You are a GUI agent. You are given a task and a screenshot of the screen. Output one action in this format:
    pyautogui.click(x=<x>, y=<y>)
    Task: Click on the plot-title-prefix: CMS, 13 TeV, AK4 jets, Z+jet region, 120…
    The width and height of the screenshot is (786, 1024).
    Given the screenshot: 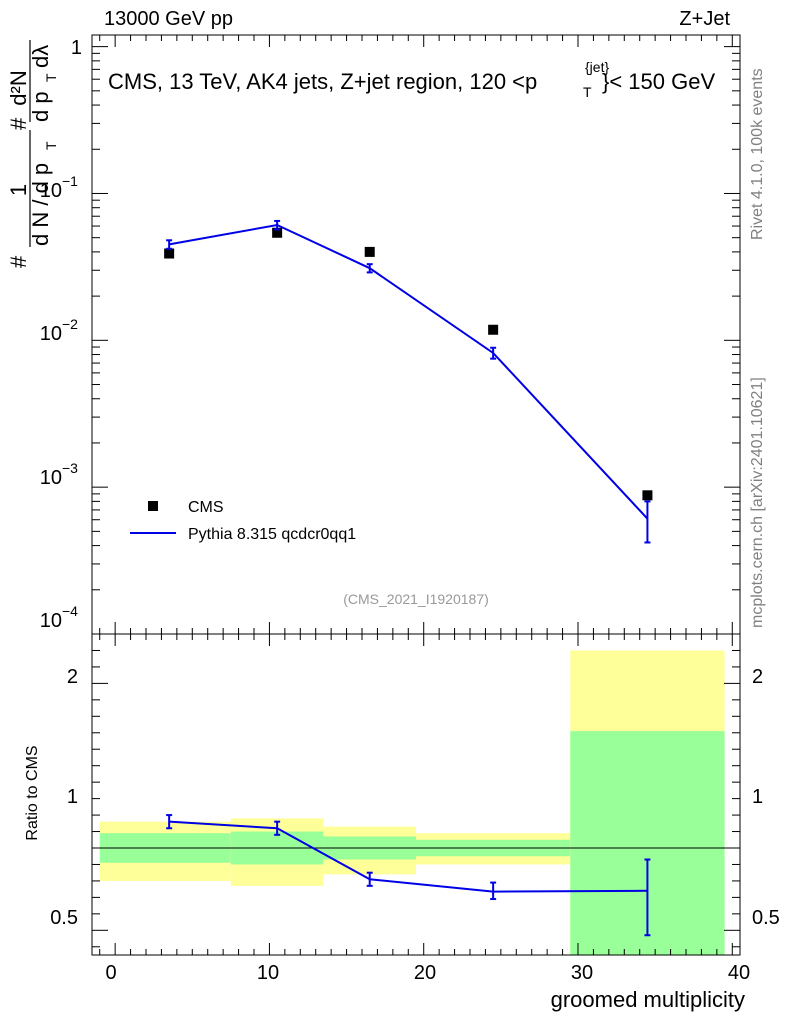 What is the action you would take?
    pyautogui.click(x=322, y=81)
    